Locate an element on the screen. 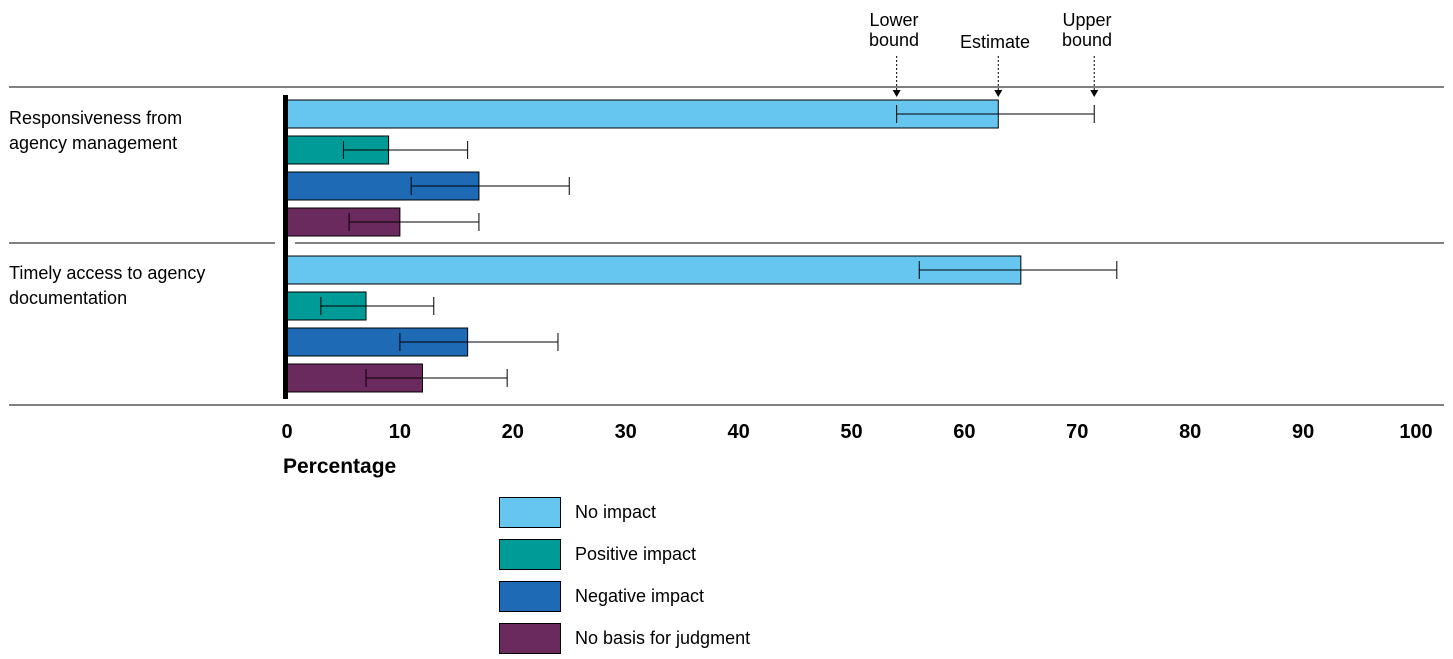 The height and width of the screenshot is (659, 1453). y-axis-line is located at coordinates (285, 247).